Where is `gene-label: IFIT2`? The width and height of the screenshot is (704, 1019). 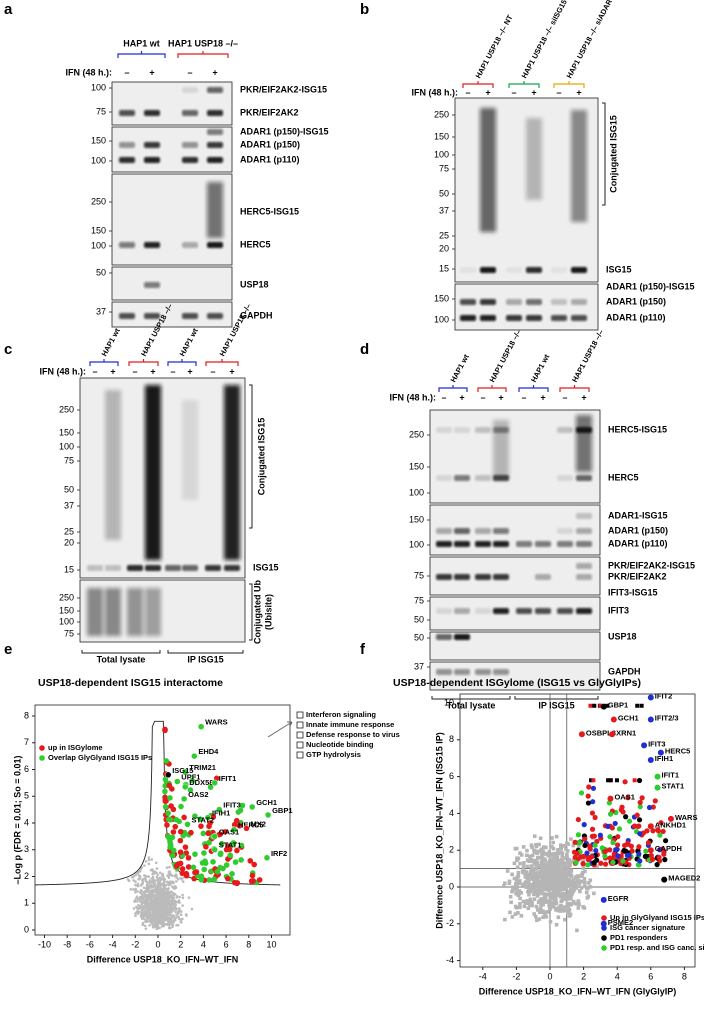
gene-label: IFIT2 is located at coordinates (664, 695).